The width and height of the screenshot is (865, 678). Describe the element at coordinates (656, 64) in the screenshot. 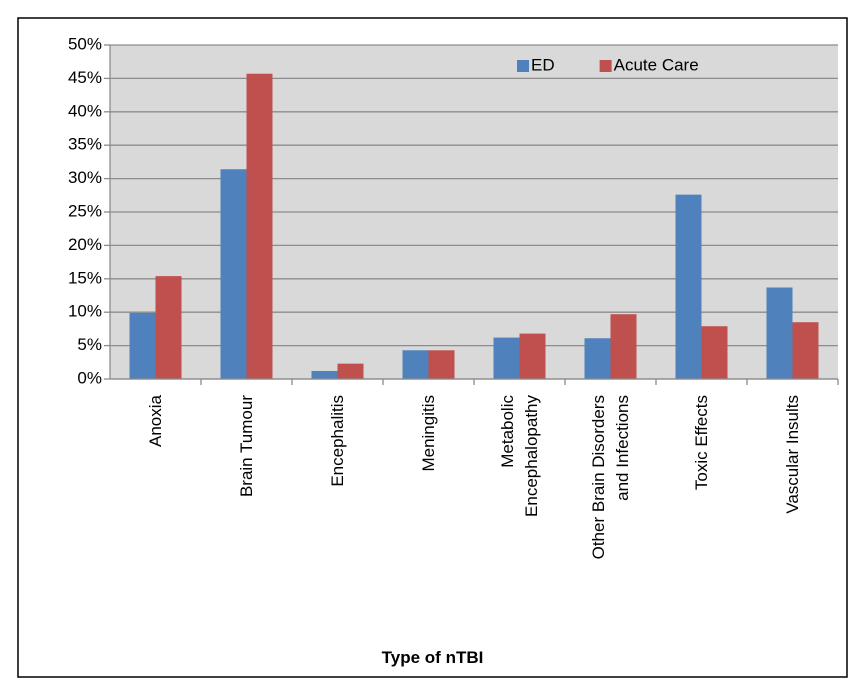

I see `legend-label: Acute Care` at that location.